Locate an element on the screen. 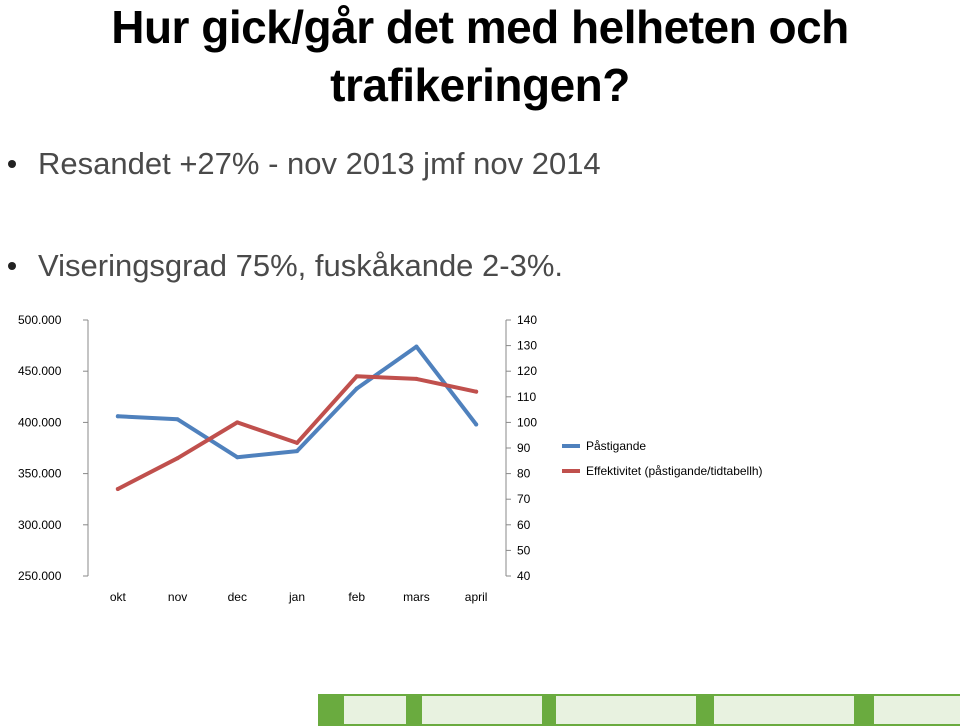  left-tick-label: 400.000 is located at coordinates (40, 422).